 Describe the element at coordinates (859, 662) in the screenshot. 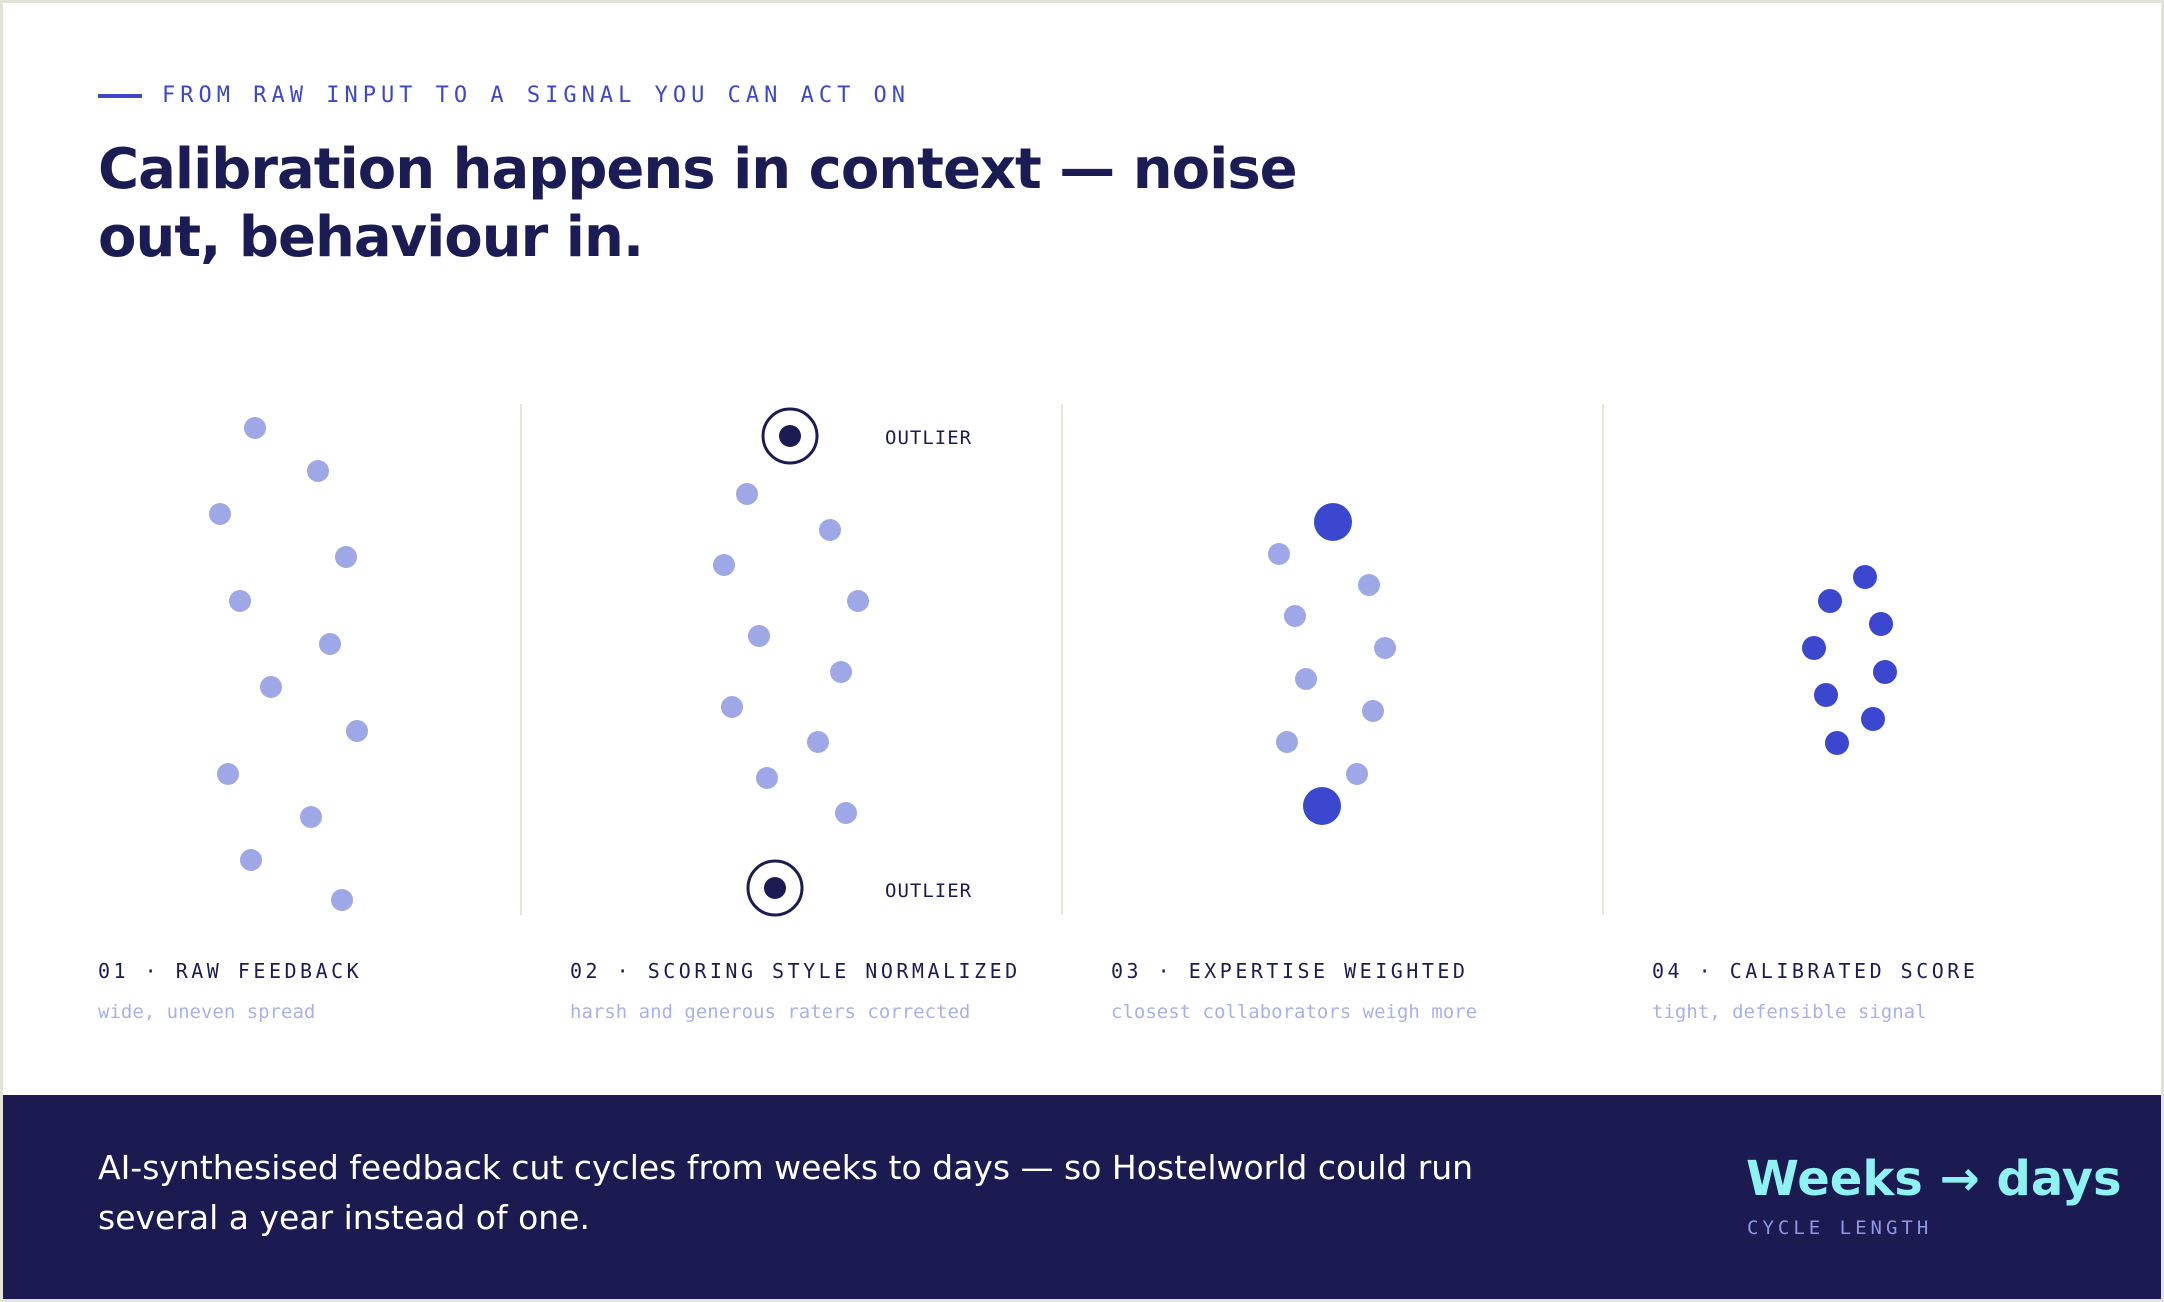

I see `outlier-markers: OUTLIER OUTLIER` at that location.